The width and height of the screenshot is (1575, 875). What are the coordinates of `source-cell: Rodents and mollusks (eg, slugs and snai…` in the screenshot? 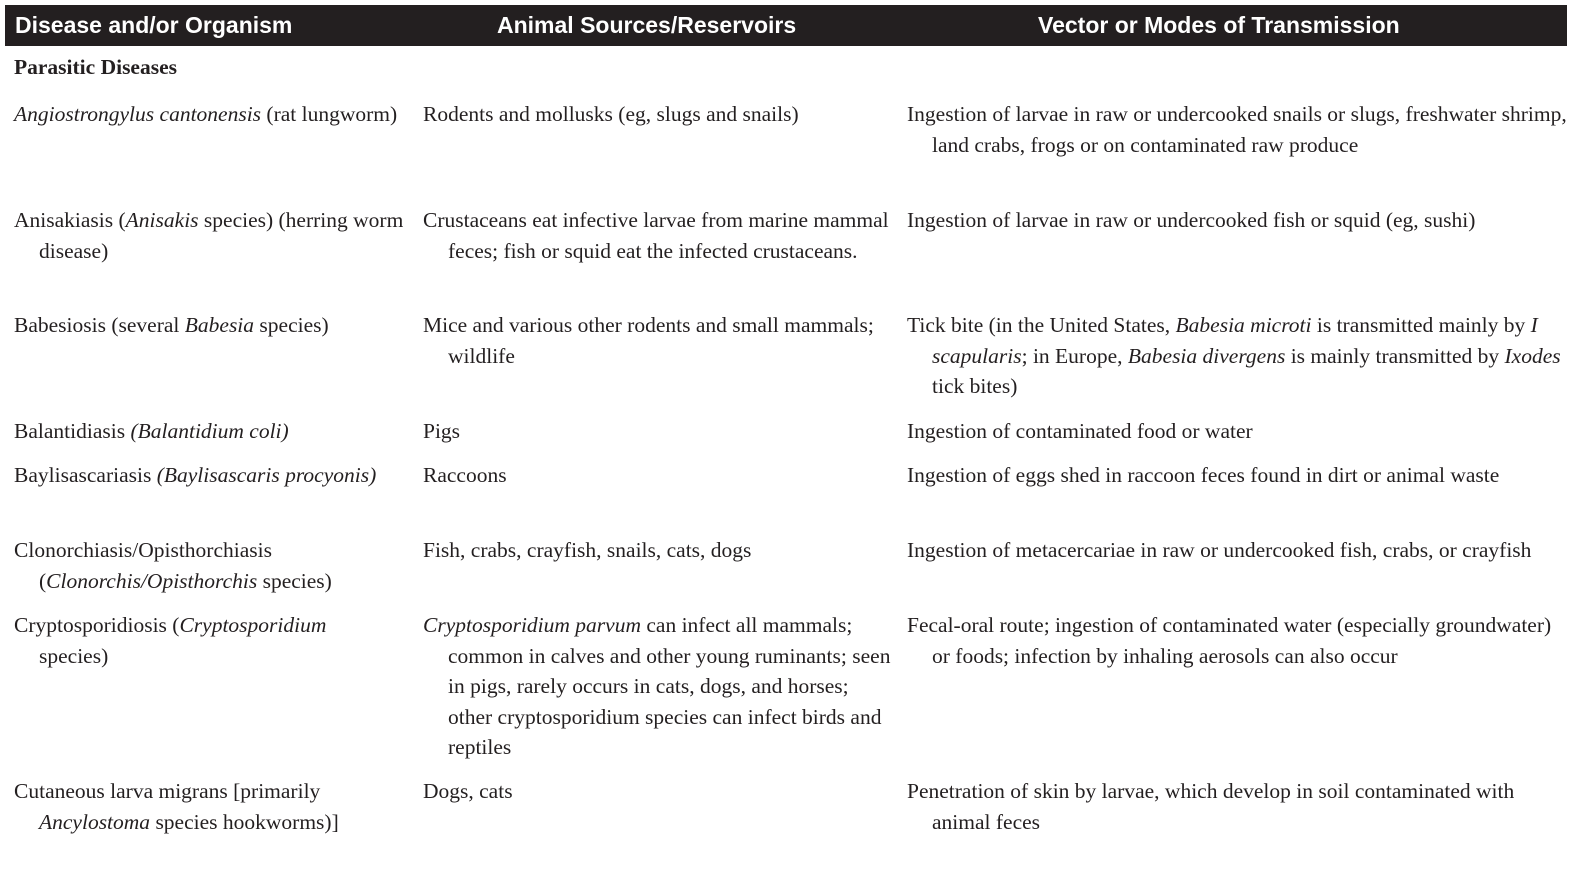 It's located at (611, 114).